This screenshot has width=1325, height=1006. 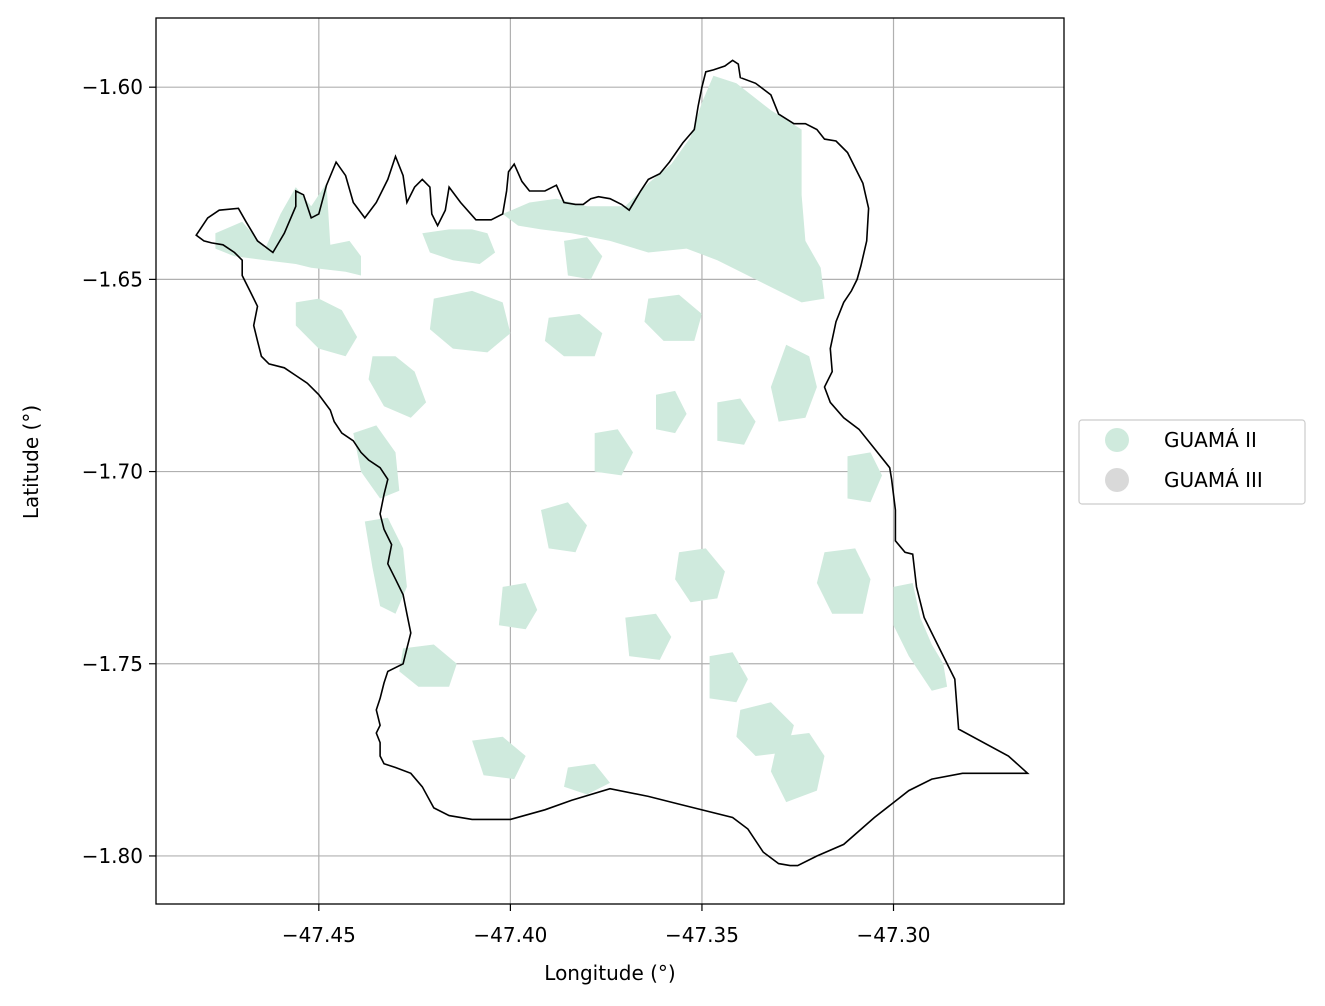 I want to click on x-axis: −47.45 −47.40 −47.35 −47.30, so click(x=606, y=925).